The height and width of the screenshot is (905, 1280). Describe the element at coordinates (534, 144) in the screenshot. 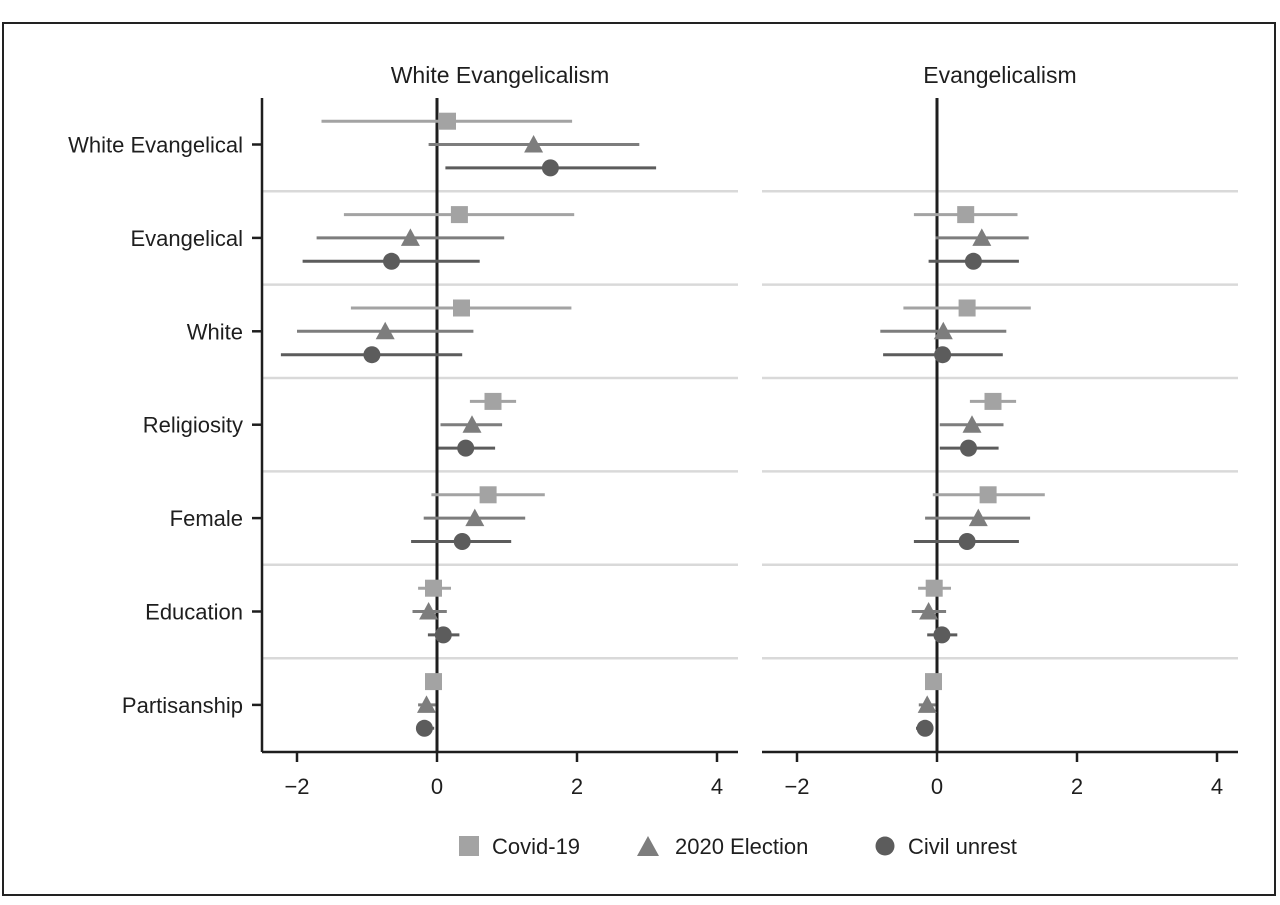

I see `point-election-white-evangelical` at that location.